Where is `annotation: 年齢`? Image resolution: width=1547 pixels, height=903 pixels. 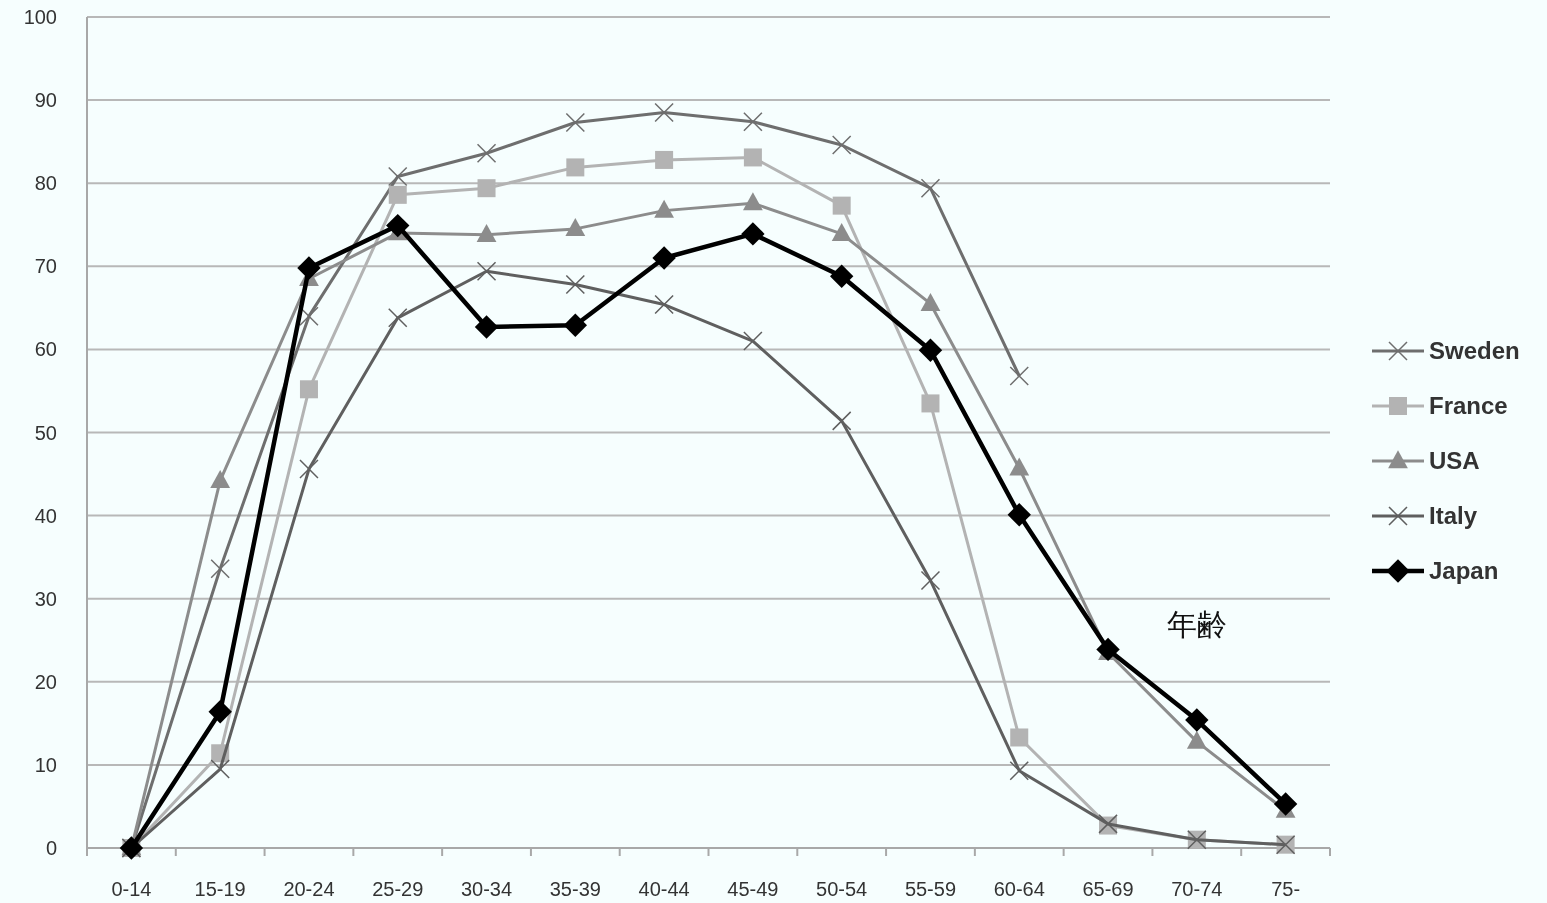
annotation: 年齢 is located at coordinates (1197, 624).